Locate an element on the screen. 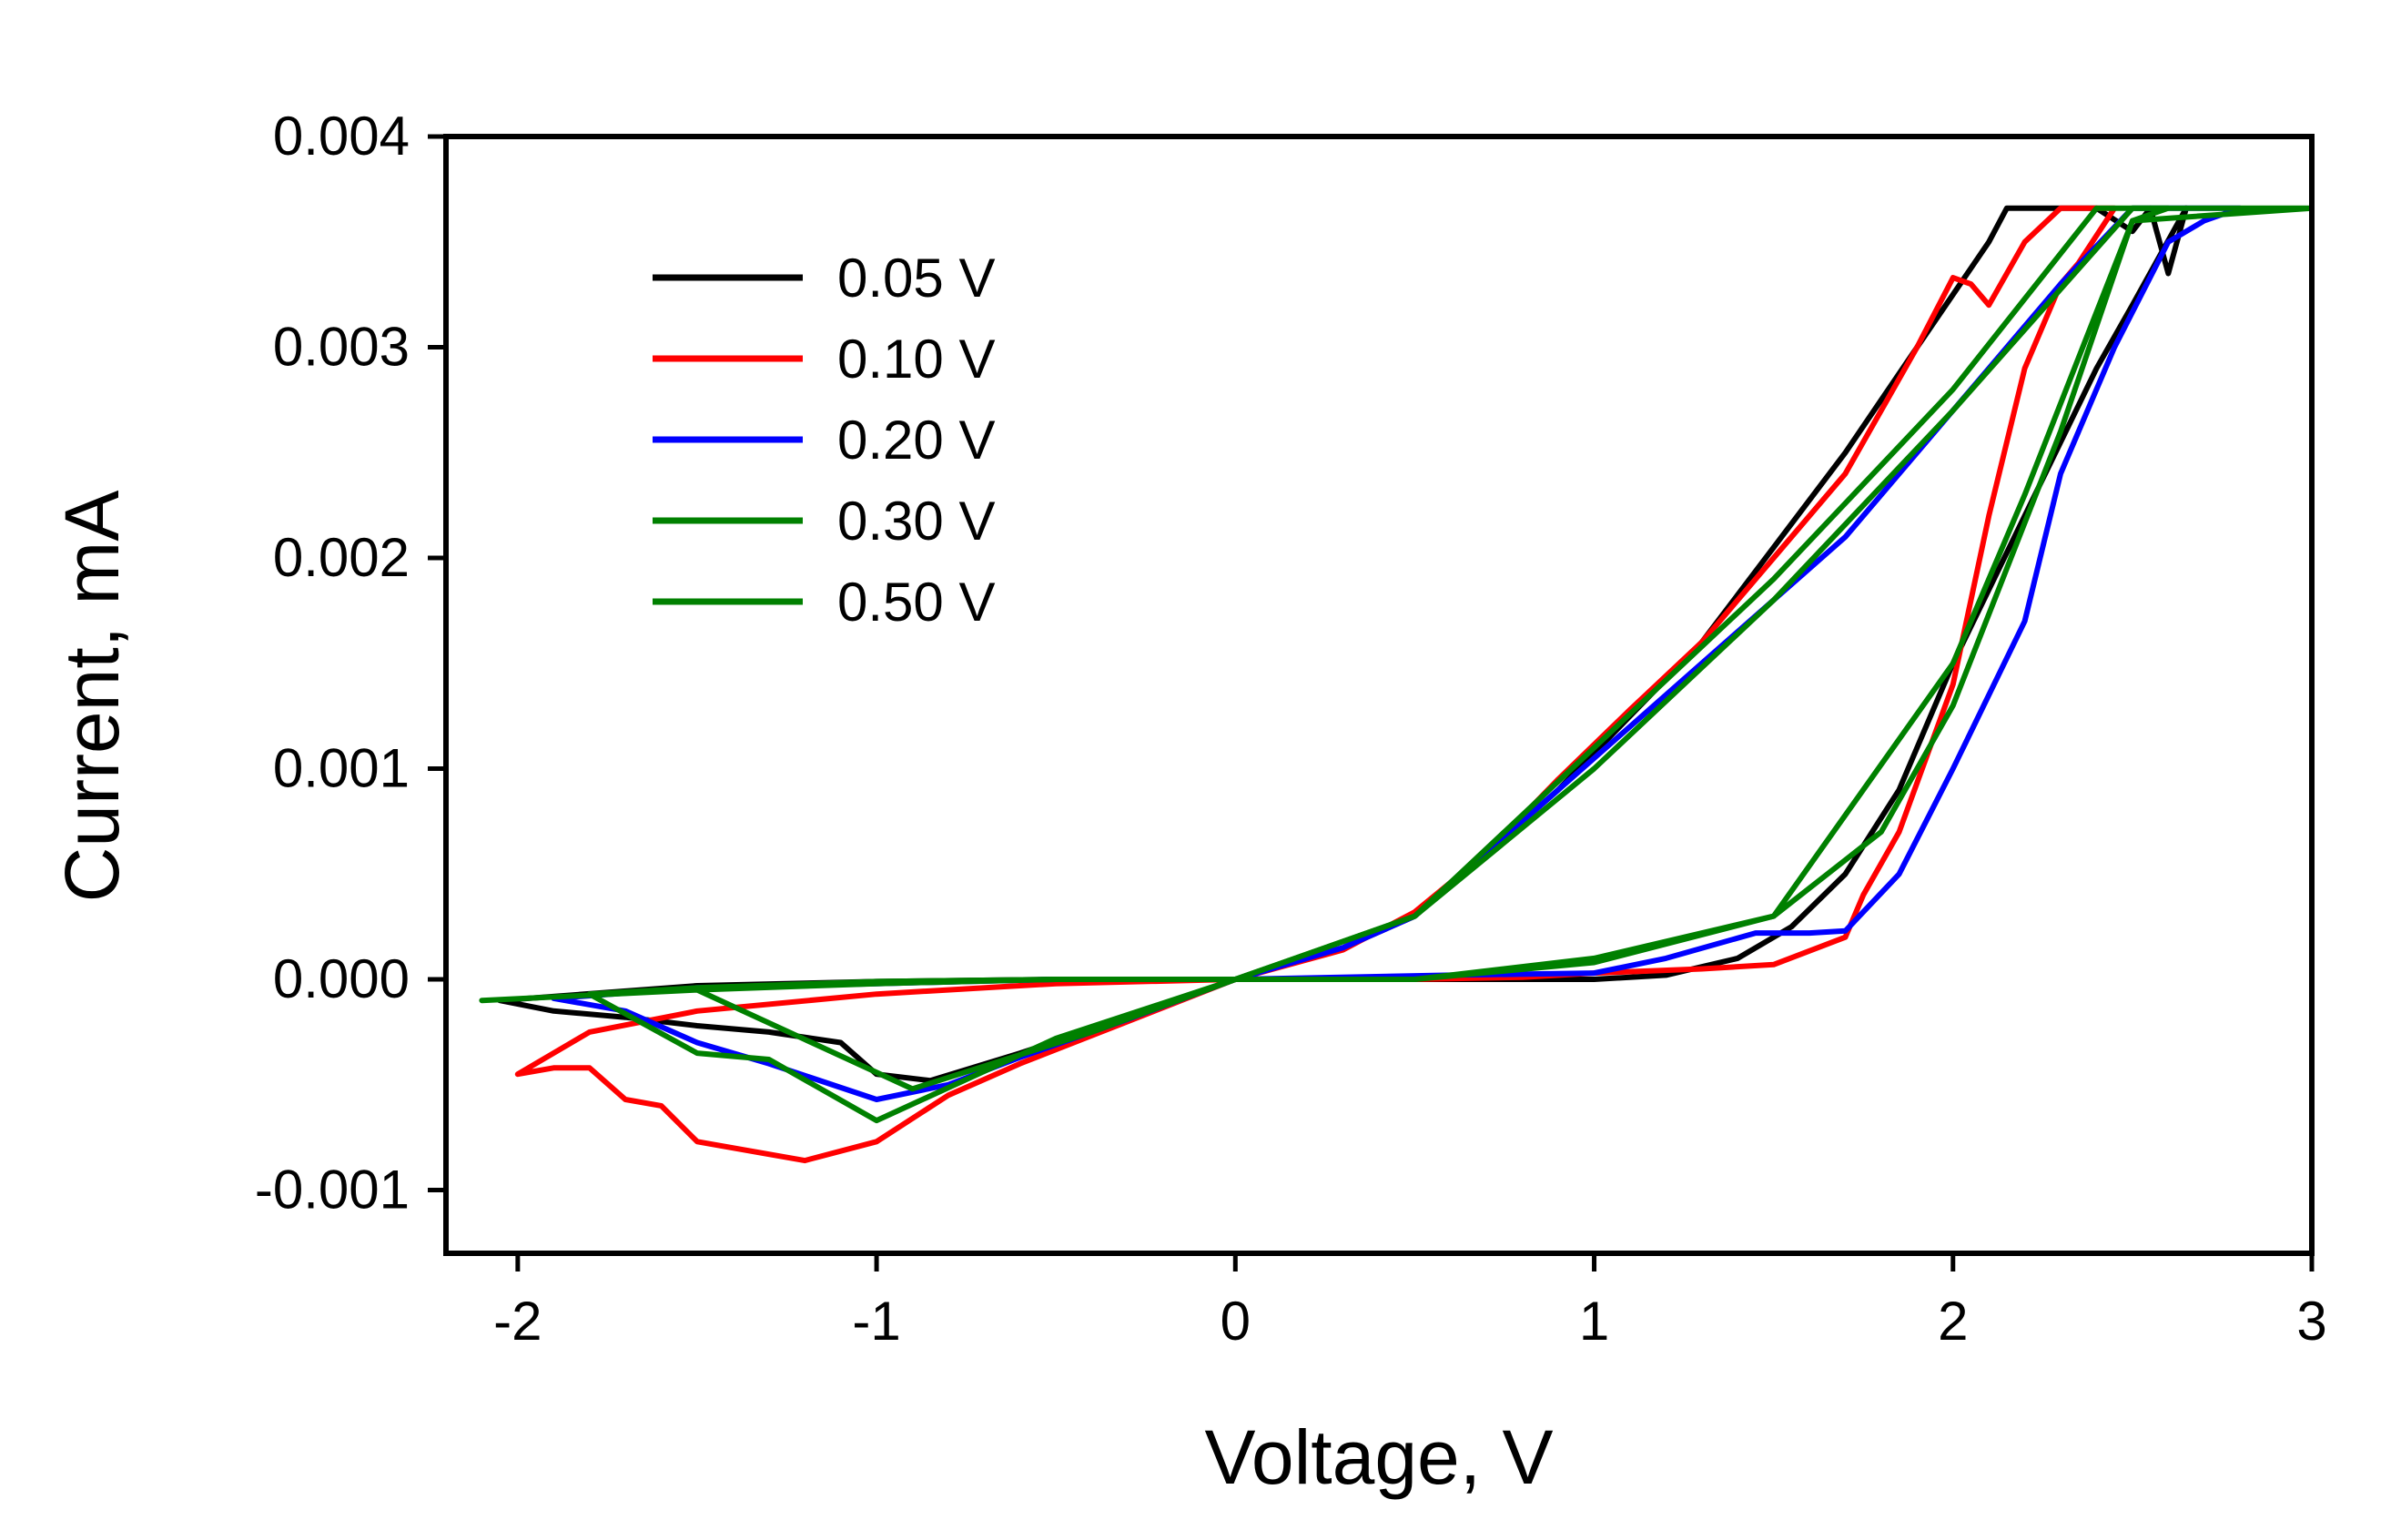 The height and width of the screenshot is (1540, 2401). legend-label: 0.50 V is located at coordinates (916, 602).